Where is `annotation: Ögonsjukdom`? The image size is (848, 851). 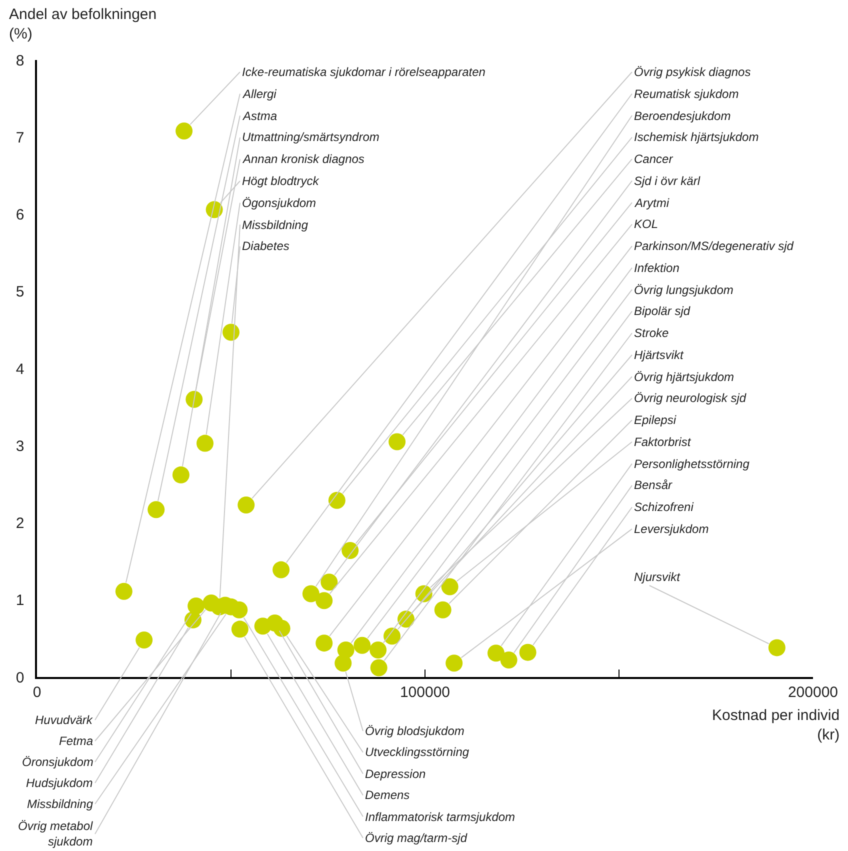 annotation: Ögonsjukdom is located at coordinates (279, 203).